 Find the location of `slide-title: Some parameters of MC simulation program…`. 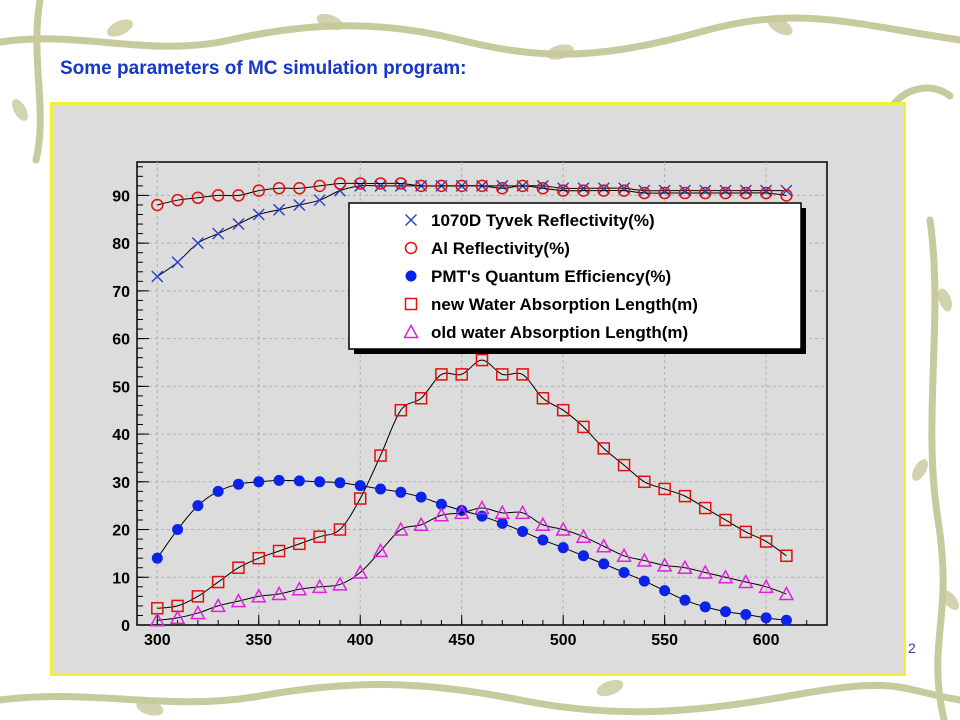

slide-title: Some parameters of MC simulation program… is located at coordinates (263, 68).